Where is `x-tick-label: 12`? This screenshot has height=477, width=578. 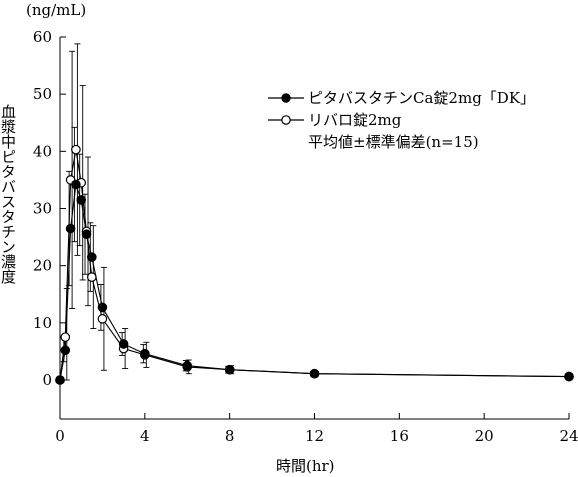 x-tick-label: 12 is located at coordinates (314, 436).